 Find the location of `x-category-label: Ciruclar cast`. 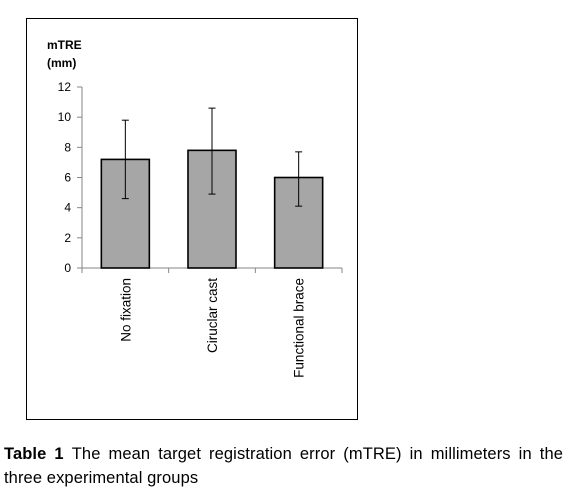

x-category-label: Ciruclar cast is located at coordinates (212, 315).